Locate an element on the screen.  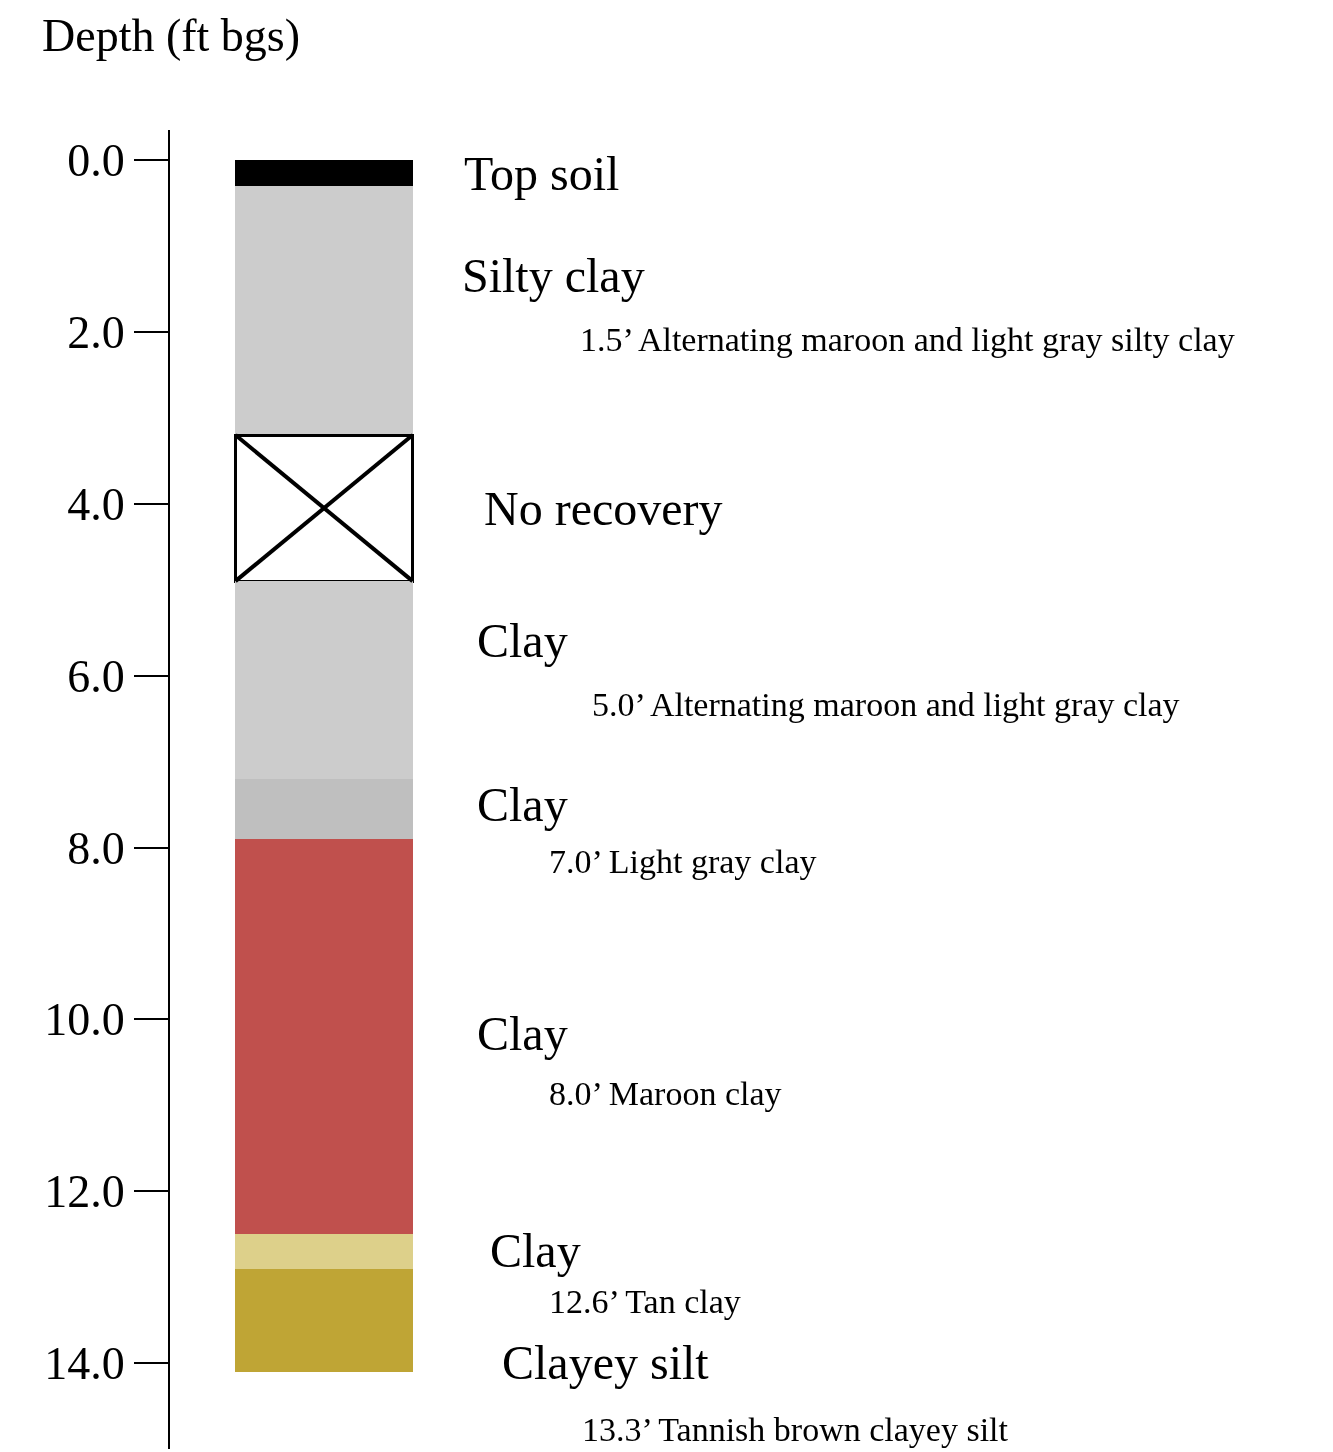
y-tick-label: 0.0 is located at coordinates (96, 161).